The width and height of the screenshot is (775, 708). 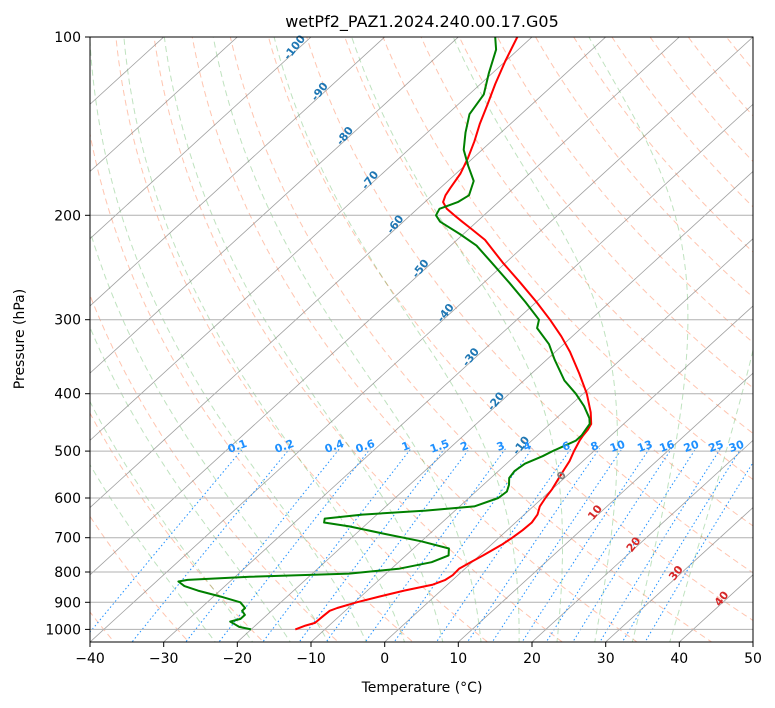 What do you see at coordinates (67, 321) in the screenshot?
I see `y-tick-label: 300` at bounding box center [67, 321].